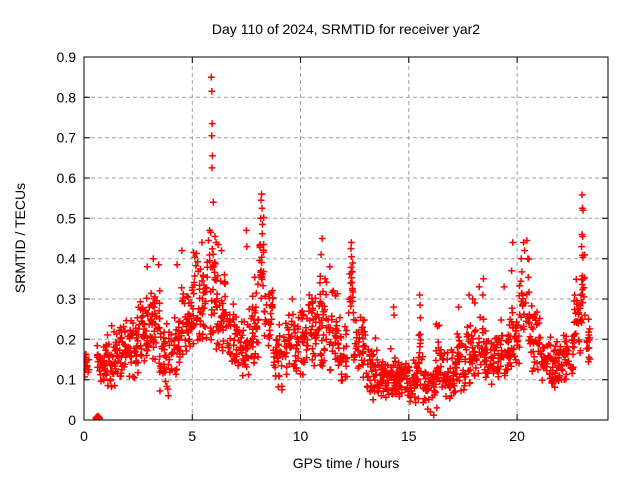 The height and width of the screenshot is (485, 640). What do you see at coordinates (67, 380) in the screenshot?
I see `y-tick-label: 0.1` at bounding box center [67, 380].